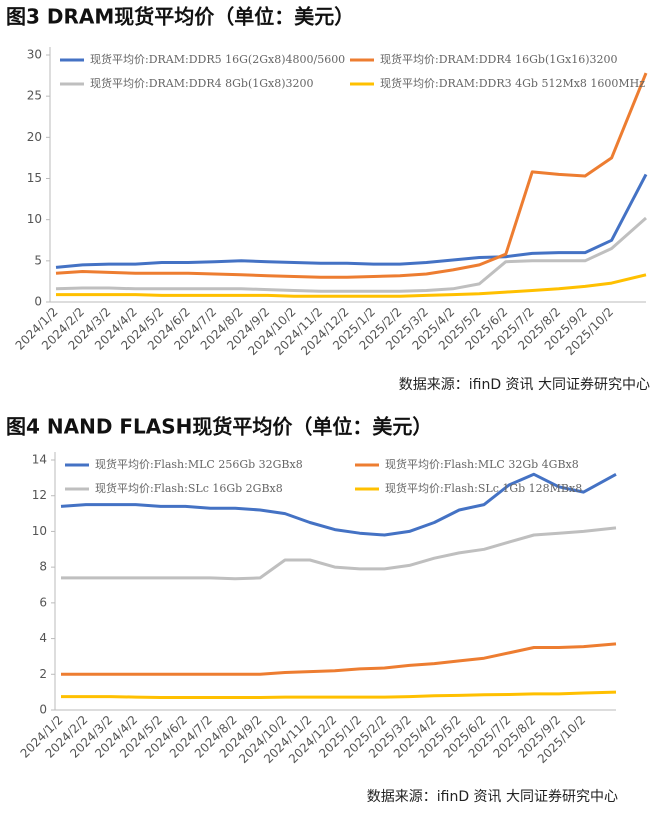 The image size is (660, 816). What do you see at coordinates (39, 460) in the screenshot?
I see `y-tick-label: 14` at bounding box center [39, 460].